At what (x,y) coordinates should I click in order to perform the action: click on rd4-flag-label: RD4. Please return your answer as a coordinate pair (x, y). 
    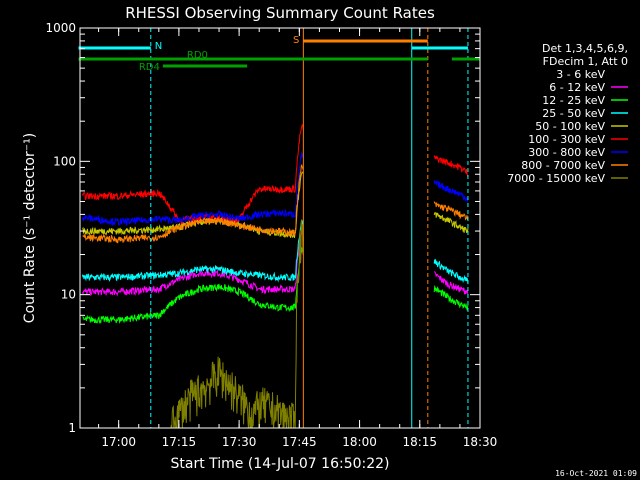
    Looking at the image, I should click on (149, 67).